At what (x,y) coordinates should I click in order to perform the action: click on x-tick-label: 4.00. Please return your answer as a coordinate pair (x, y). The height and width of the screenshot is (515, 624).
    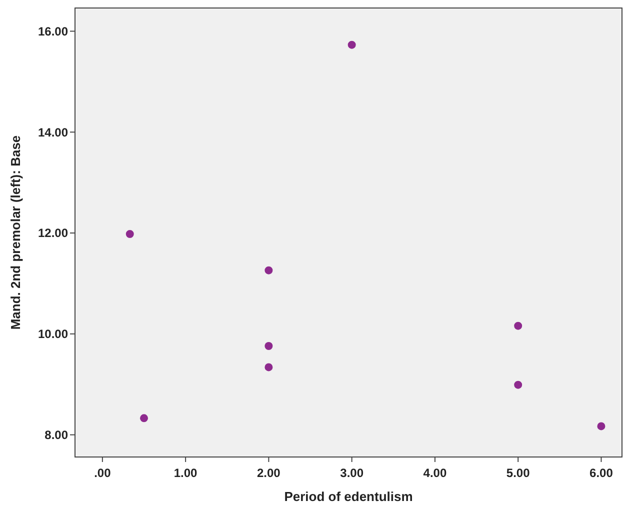
    Looking at the image, I should click on (435, 473).